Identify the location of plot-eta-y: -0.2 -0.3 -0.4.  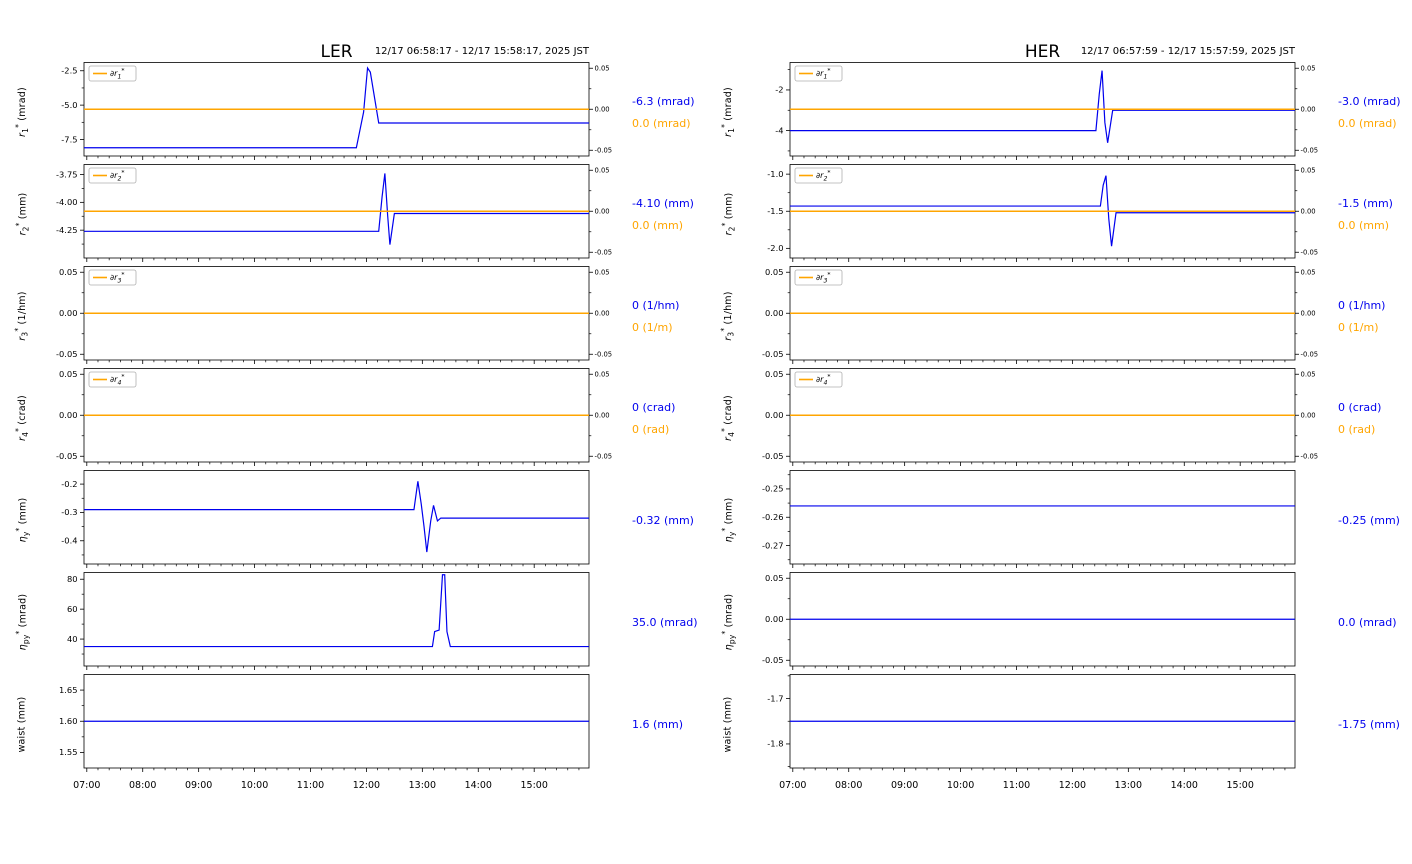
(325, 519).